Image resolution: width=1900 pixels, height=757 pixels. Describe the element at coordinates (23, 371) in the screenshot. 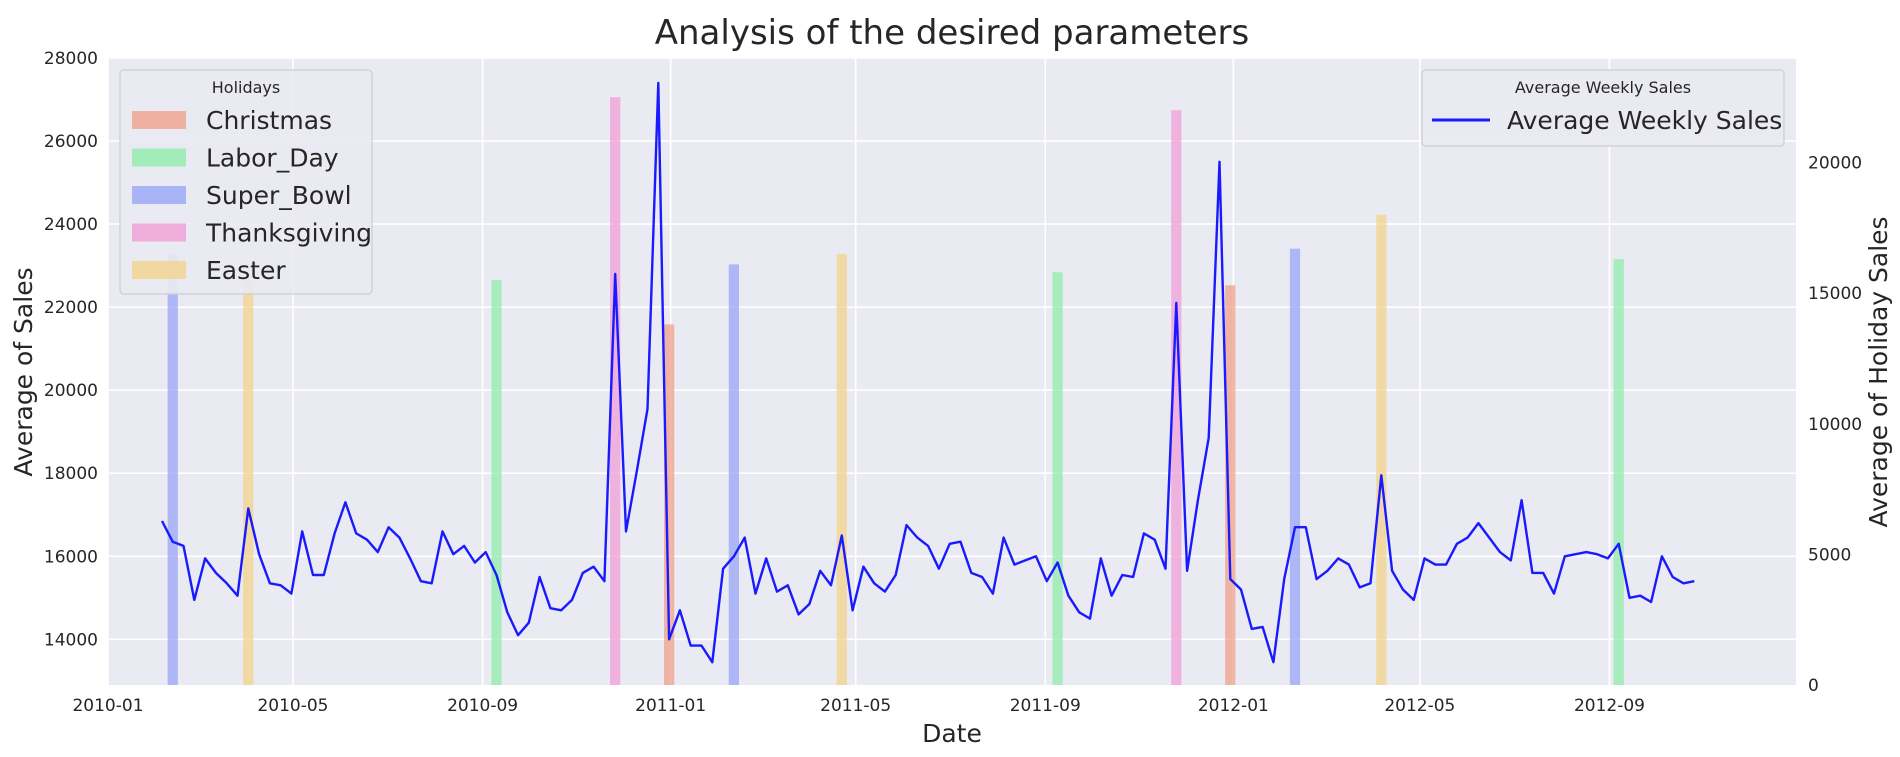

I see `y-axis-label: Average of Sales` at that location.